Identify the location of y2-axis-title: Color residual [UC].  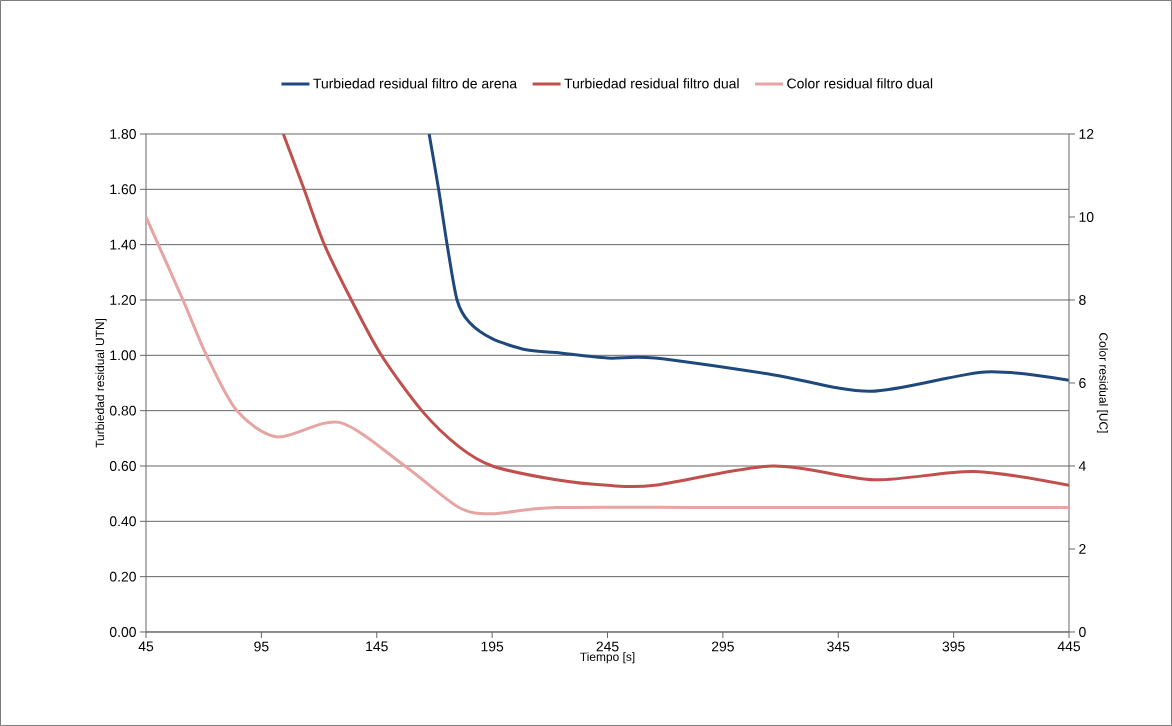
(1102, 383).